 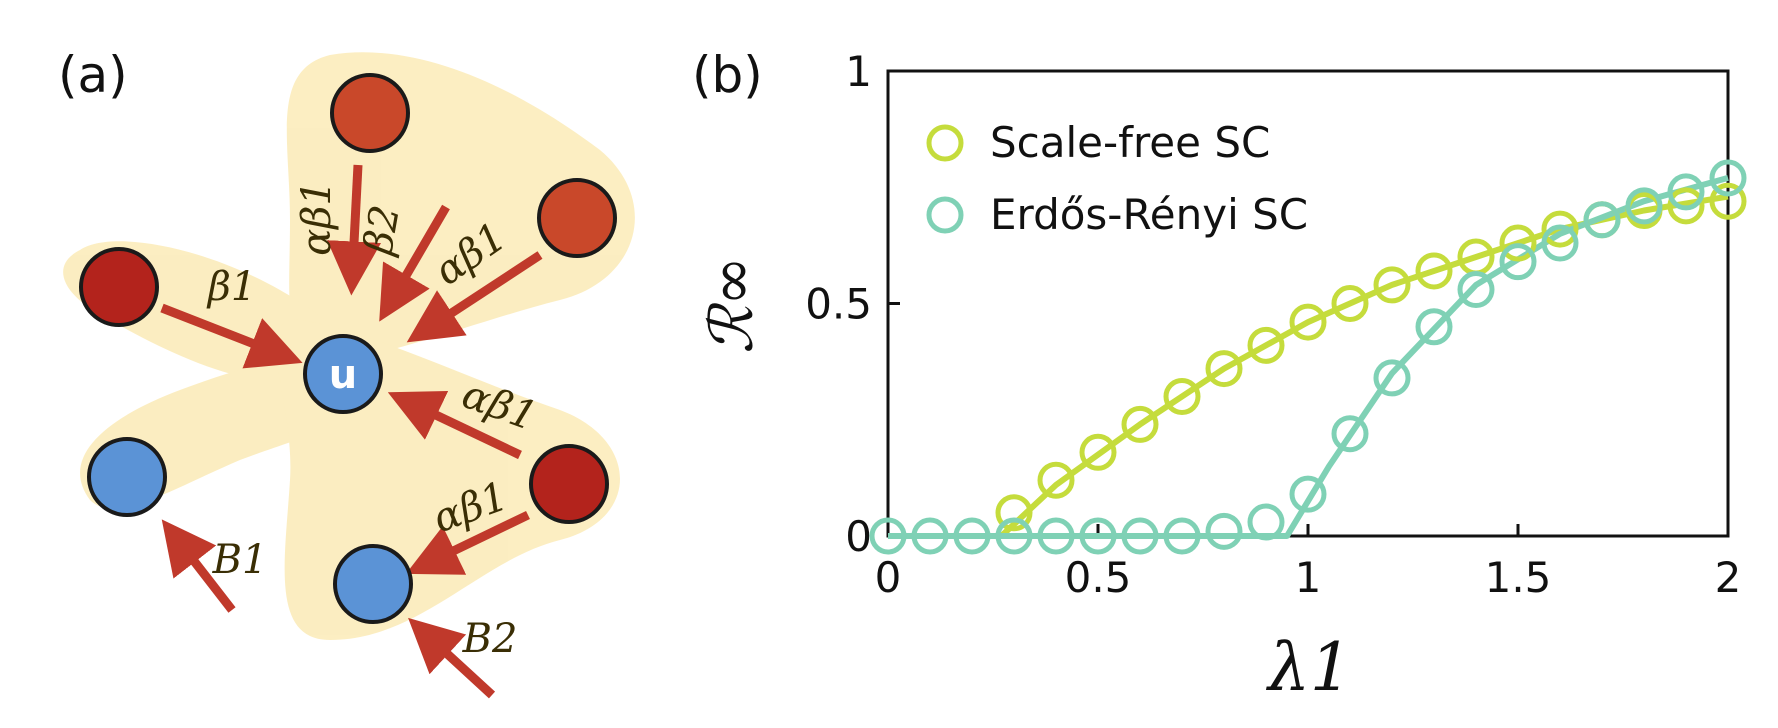 What do you see at coordinates (474, 297) in the screenshot?
I see `arrow-top-right` at bounding box center [474, 297].